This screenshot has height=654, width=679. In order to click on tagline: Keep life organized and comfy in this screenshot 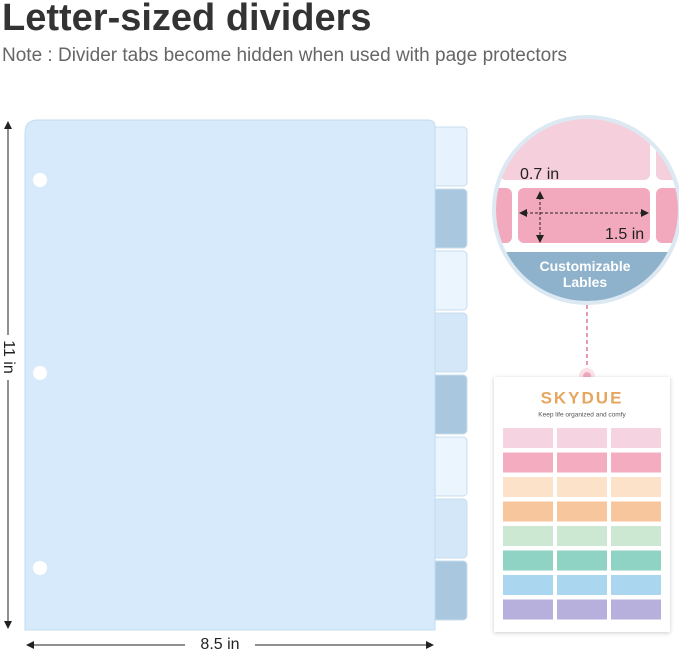, I will do `click(582, 415)`.